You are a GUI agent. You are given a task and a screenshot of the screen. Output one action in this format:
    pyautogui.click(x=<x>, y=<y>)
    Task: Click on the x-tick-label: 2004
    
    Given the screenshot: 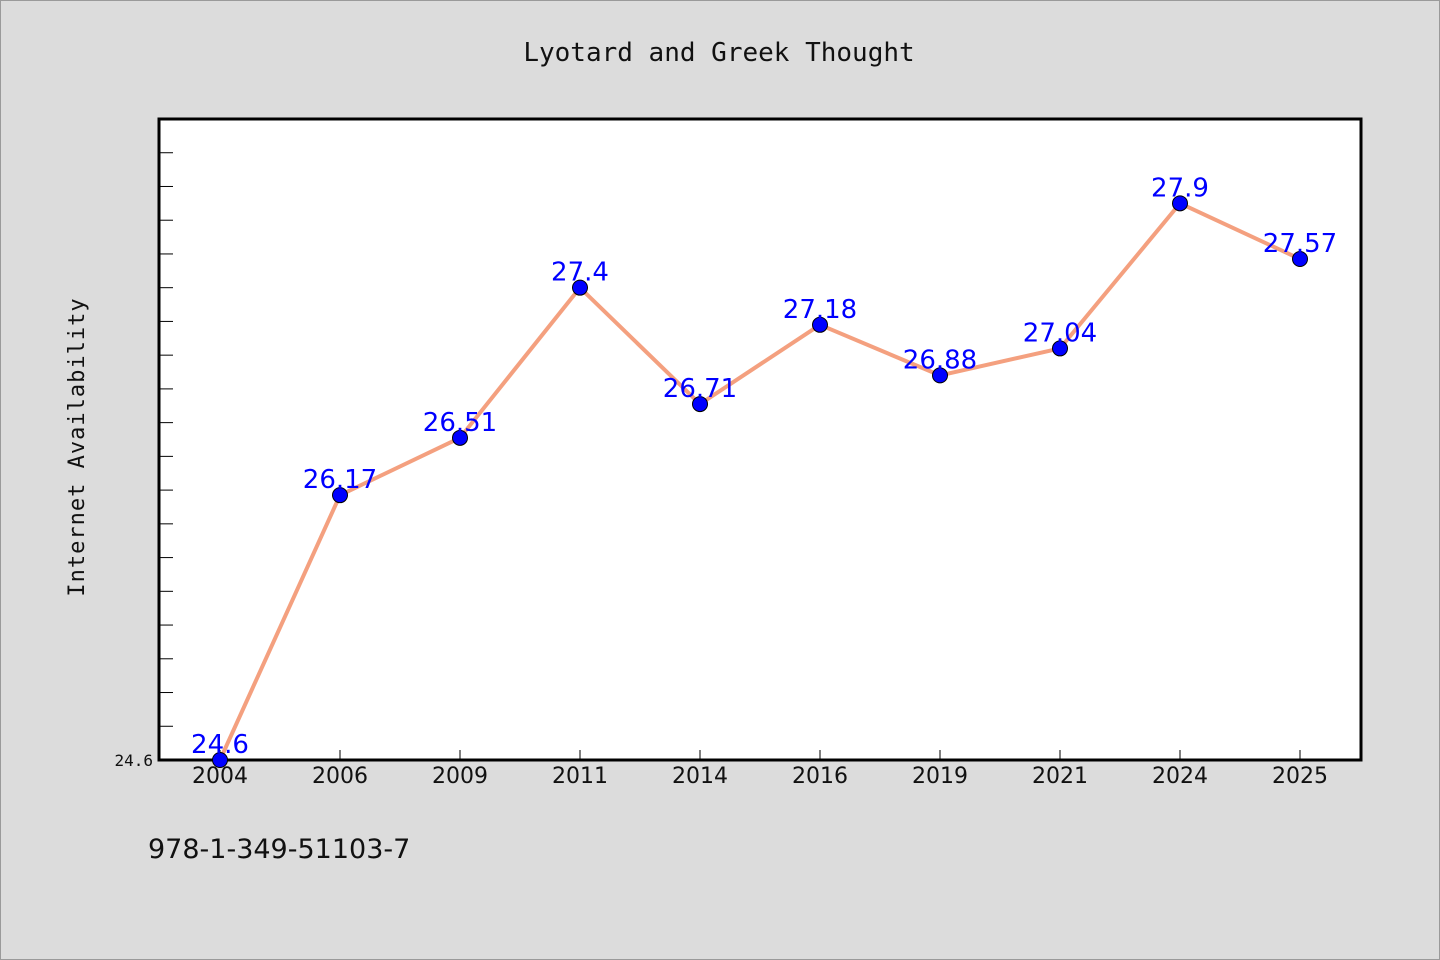 What is the action you would take?
    pyautogui.click(x=220, y=776)
    